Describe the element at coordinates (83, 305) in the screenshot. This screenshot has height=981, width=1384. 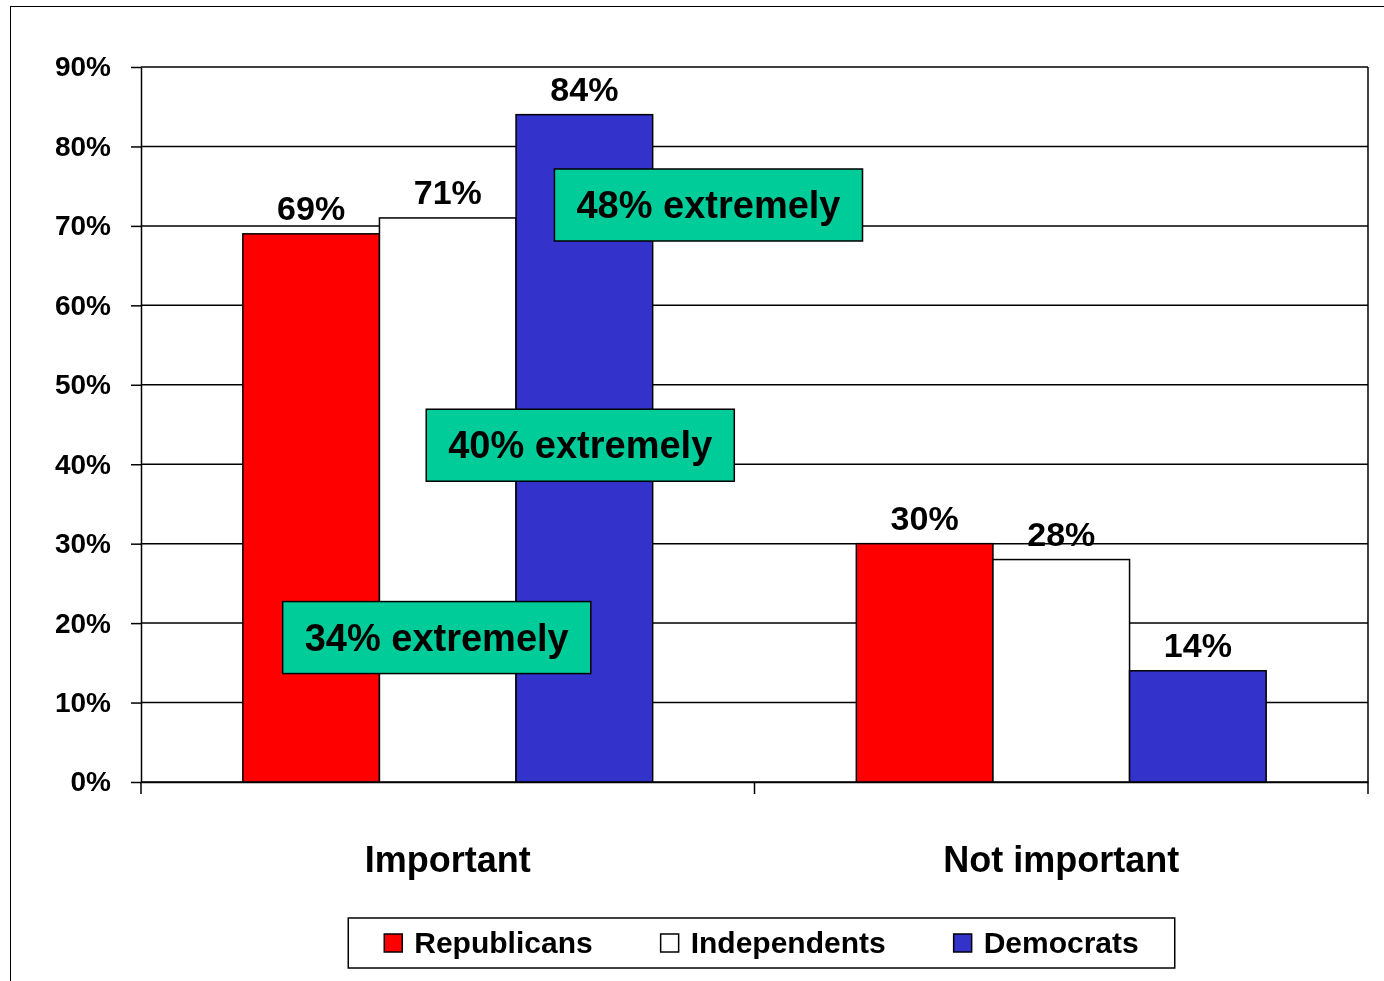
I see `y-tick-label: 60%` at that location.